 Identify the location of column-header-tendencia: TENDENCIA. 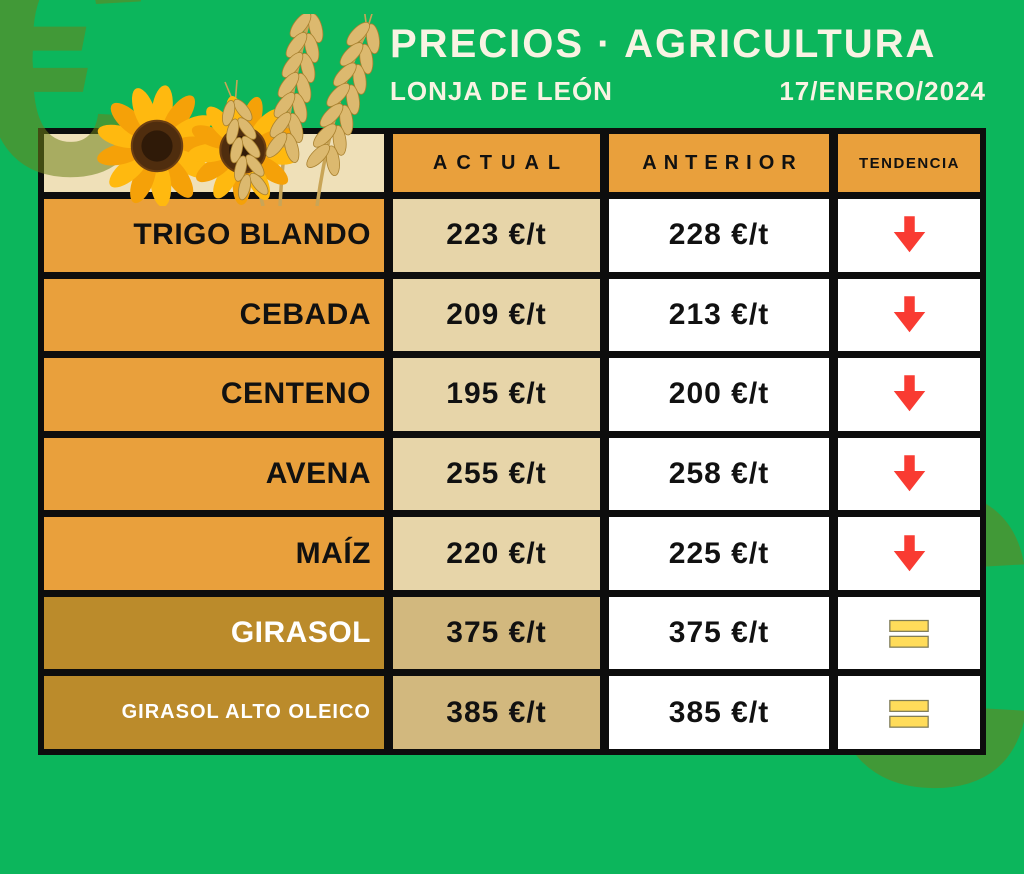
(909, 163).